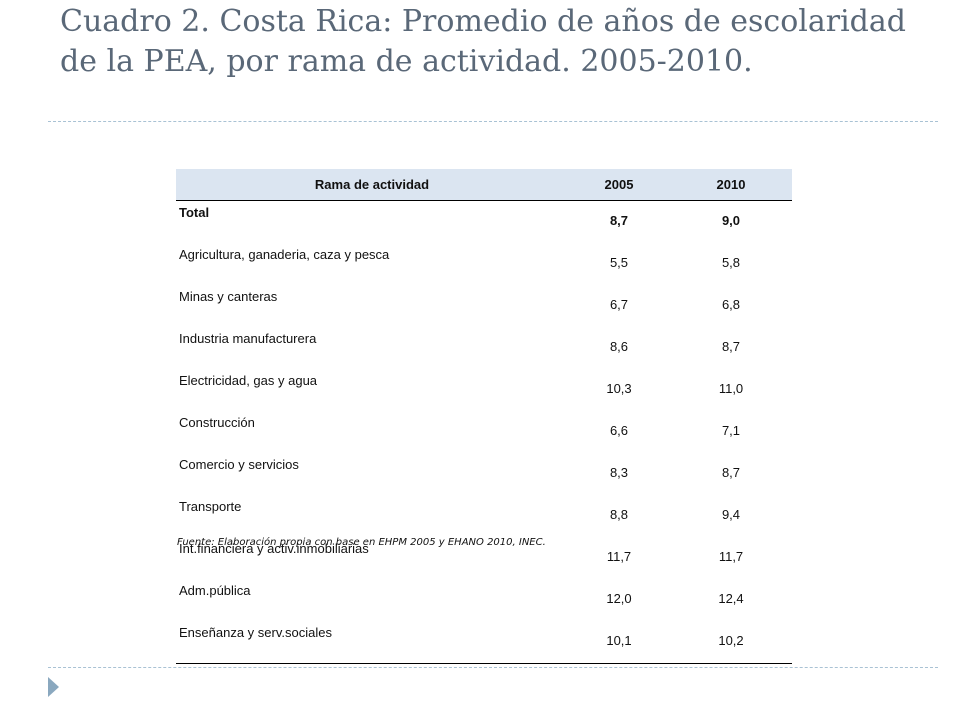 The height and width of the screenshot is (720, 960). I want to click on row-label: Adm.pública, so click(215, 590).